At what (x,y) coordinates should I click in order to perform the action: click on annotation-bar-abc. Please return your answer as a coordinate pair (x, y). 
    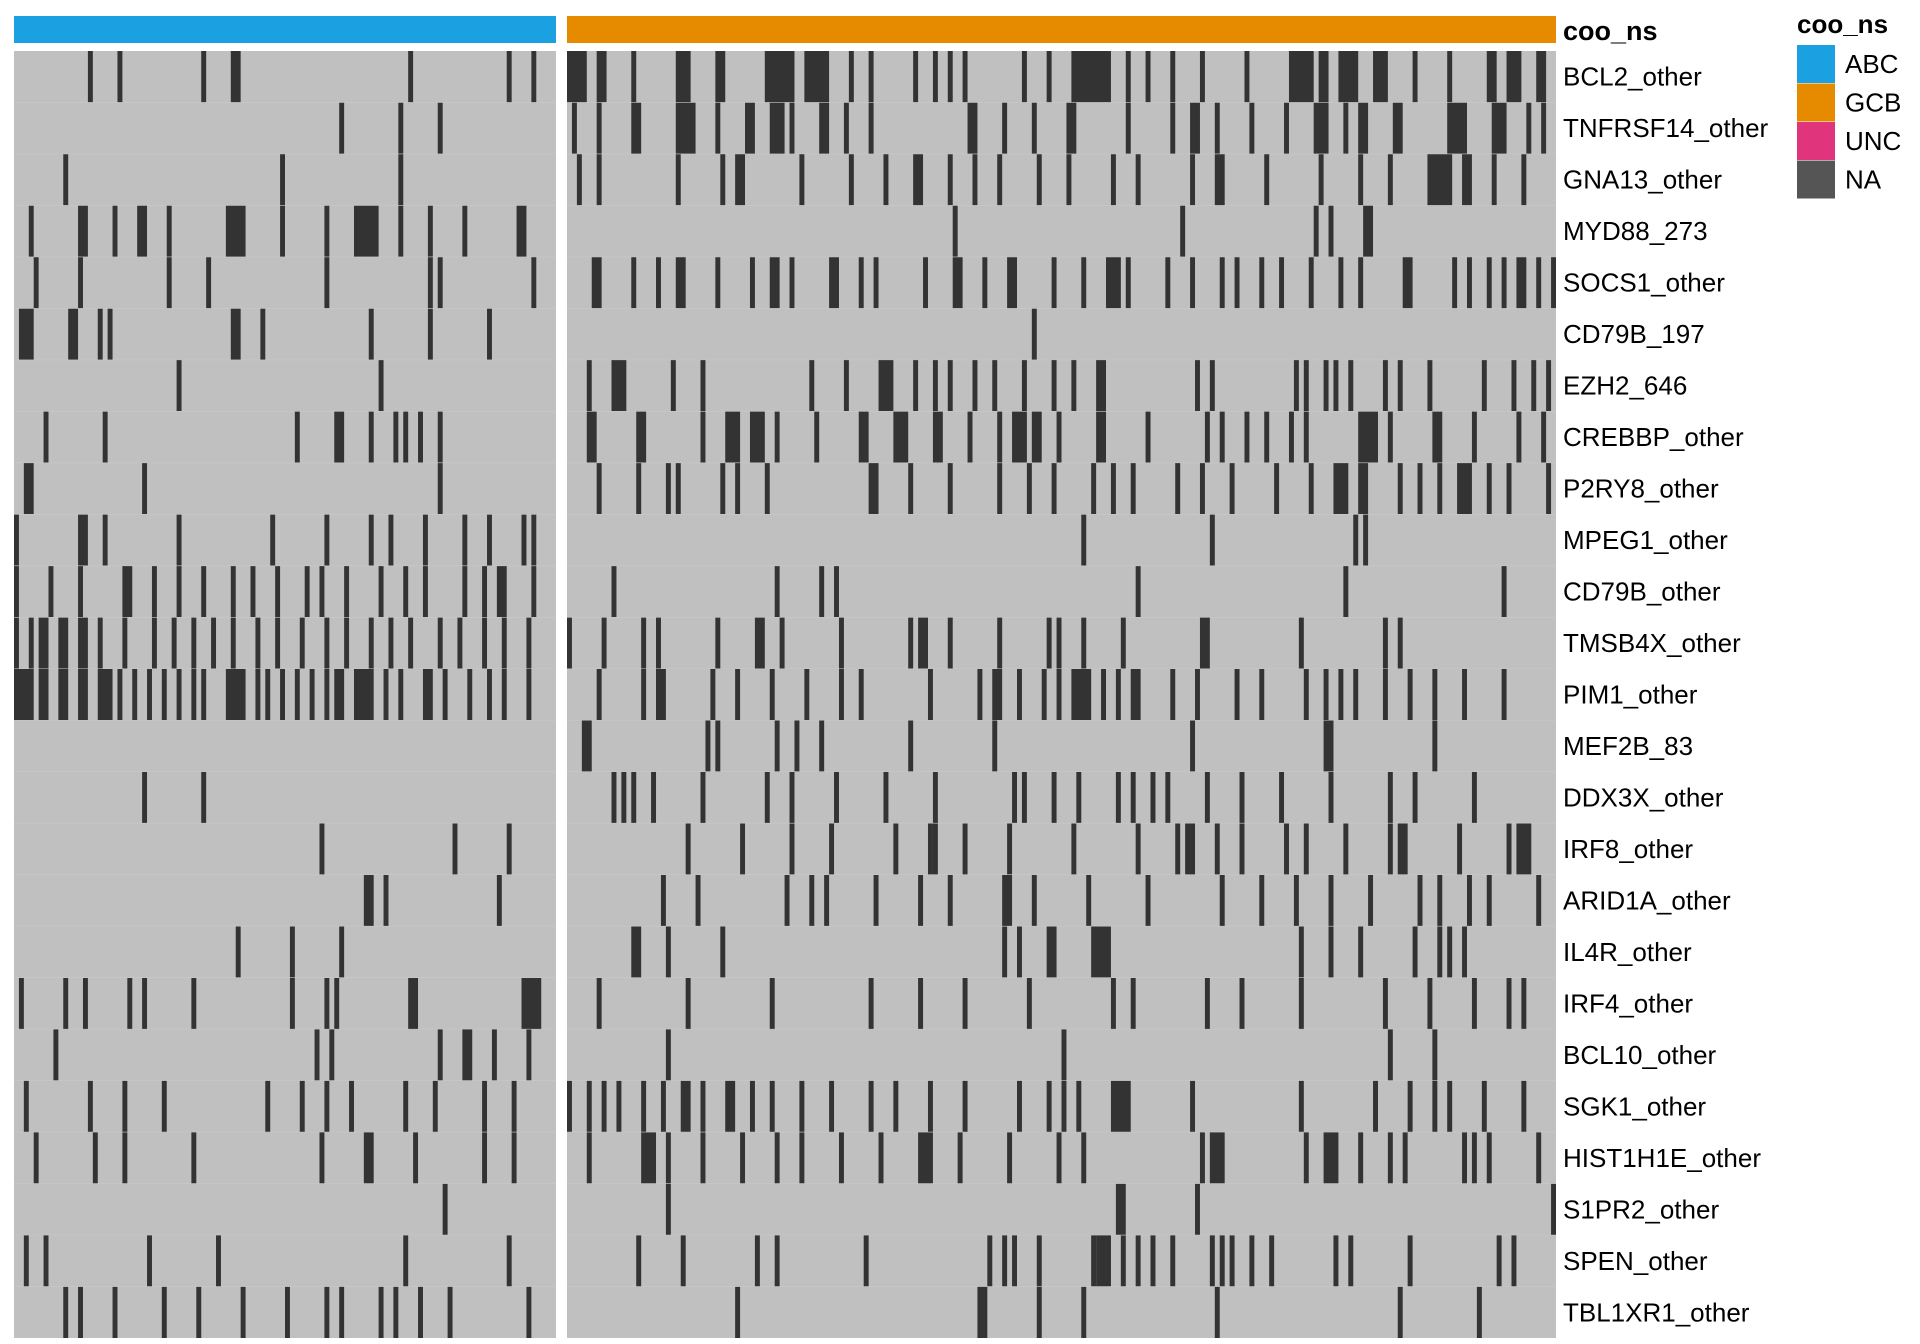
    Looking at the image, I should click on (285, 29).